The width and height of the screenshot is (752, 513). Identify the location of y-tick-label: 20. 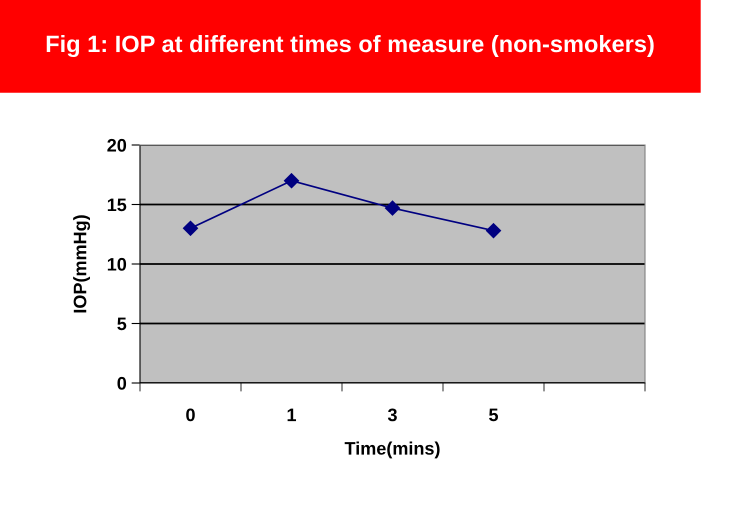
(116, 145).